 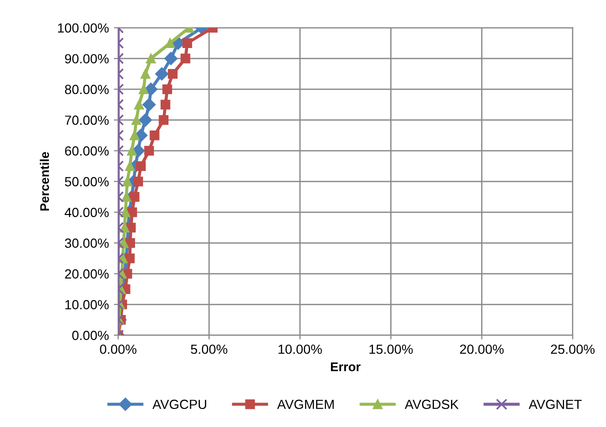 I want to click on x-tick-label: 10.00%, so click(x=300, y=349).